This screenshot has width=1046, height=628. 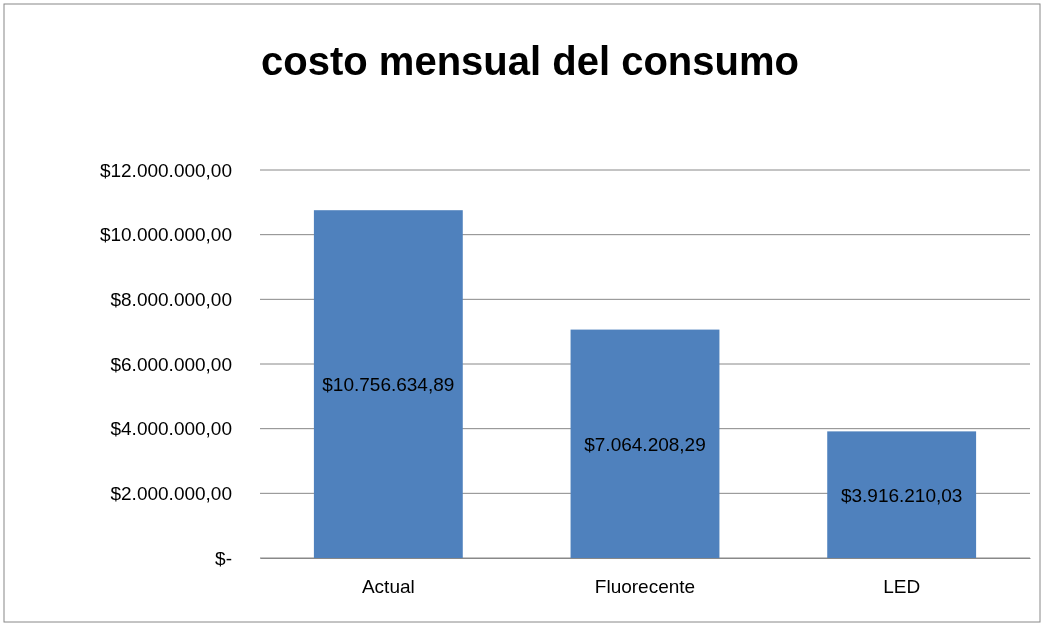 What do you see at coordinates (902, 587) in the screenshot?
I see `x-tick-label: LED` at bounding box center [902, 587].